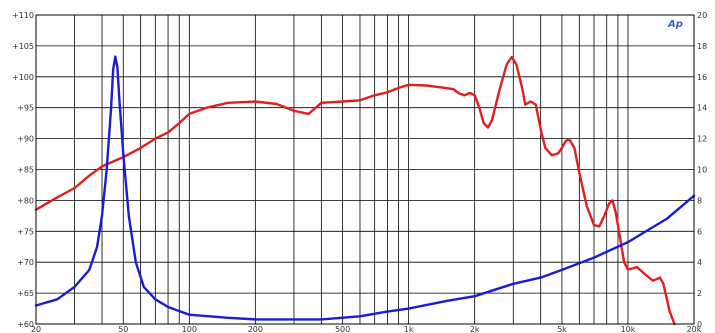  Describe the element at coordinates (25, 170) in the screenshot. I see `left-tick-label: +85` at that location.